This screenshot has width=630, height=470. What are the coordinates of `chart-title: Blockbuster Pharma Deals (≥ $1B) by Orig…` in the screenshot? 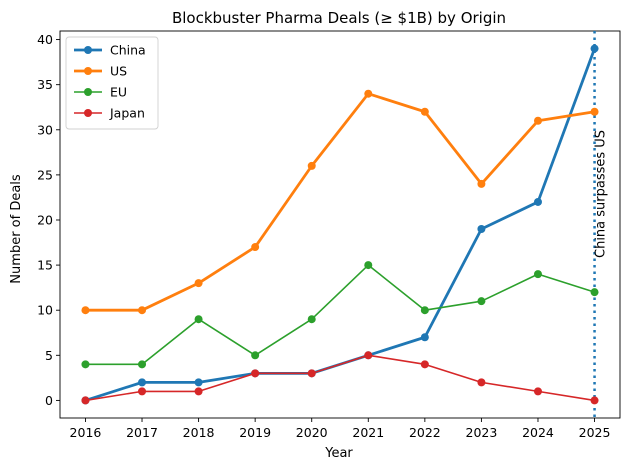 It's located at (339, 18).